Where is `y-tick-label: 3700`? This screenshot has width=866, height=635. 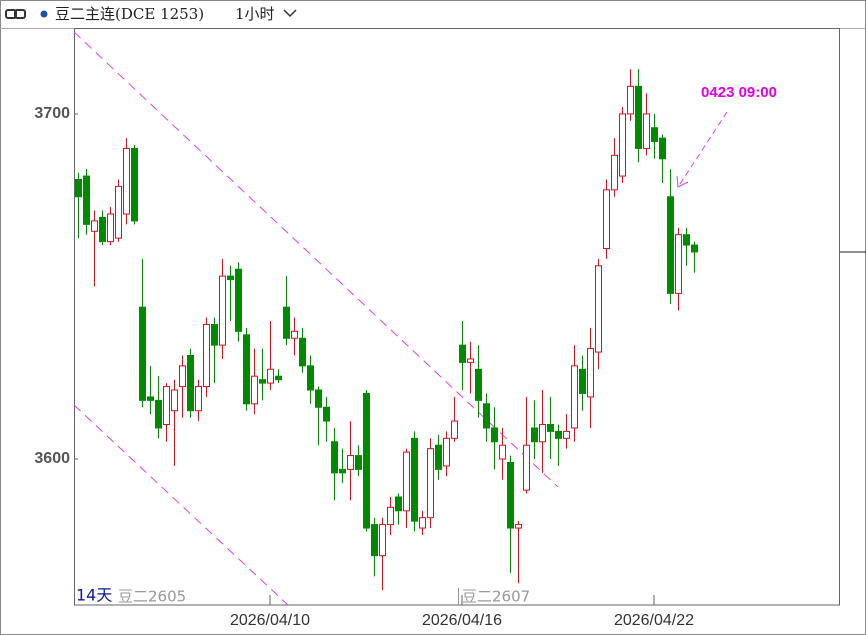 y-tick-label: 3700 is located at coordinates (52, 113).